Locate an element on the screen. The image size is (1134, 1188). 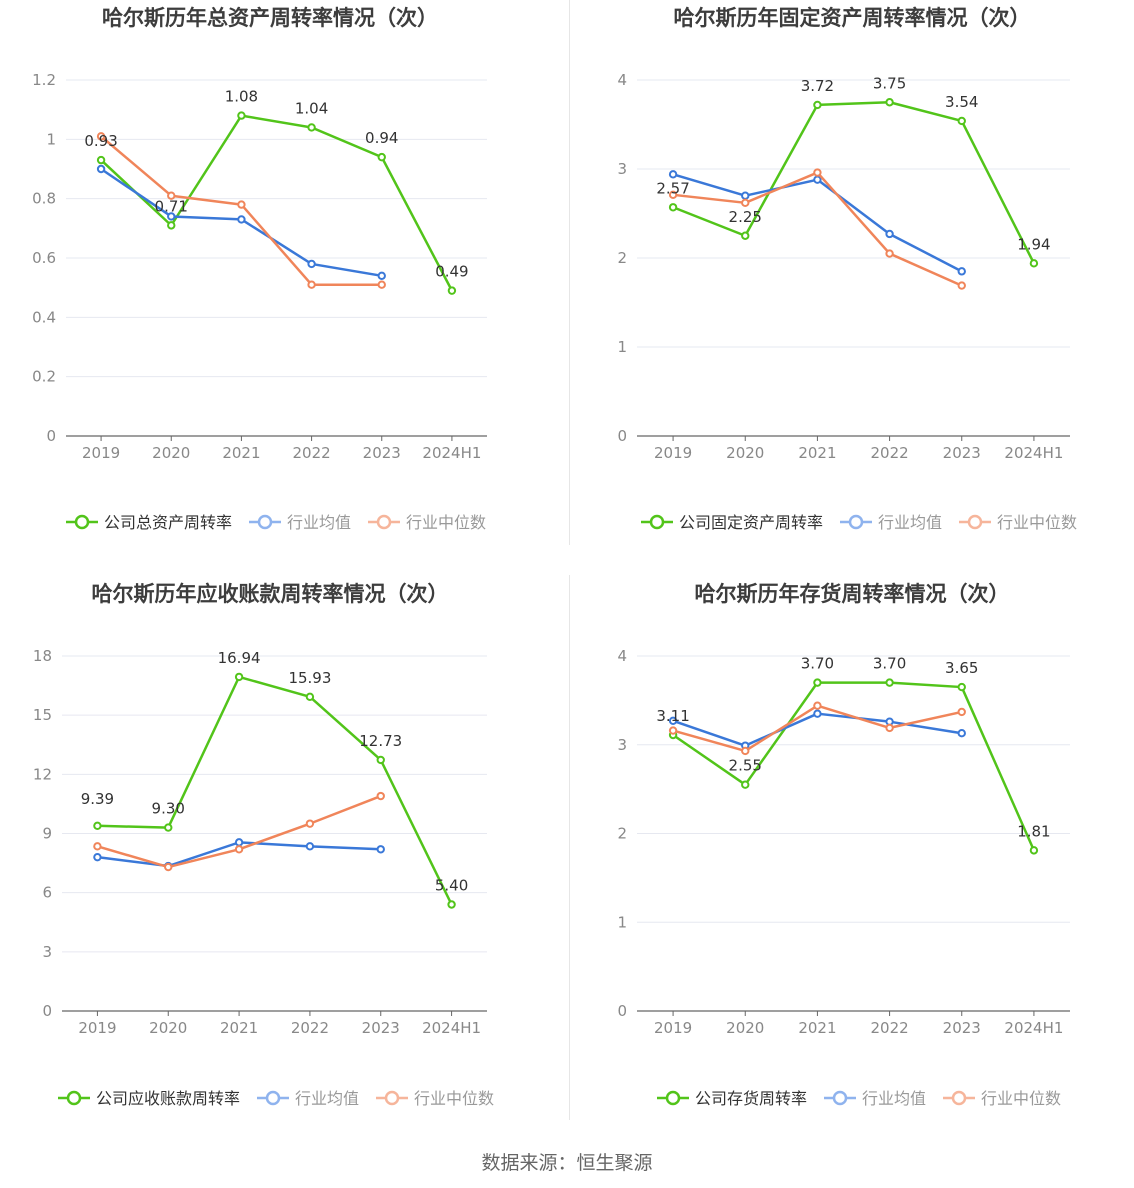
chart-legend: 公司固定资产周转率 行业均值 行业中位数 is located at coordinates (859, 522).